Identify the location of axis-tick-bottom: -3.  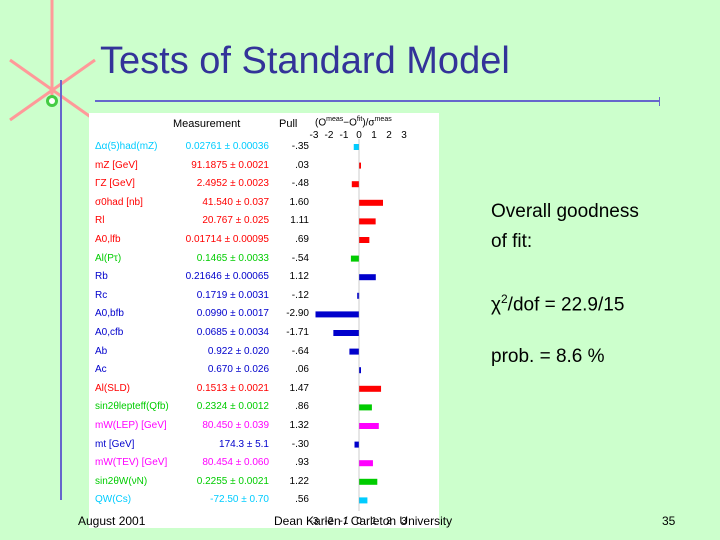
(314, 521).